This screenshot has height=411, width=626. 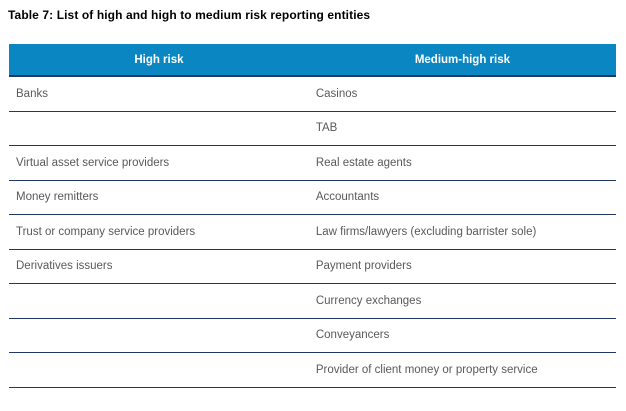 What do you see at coordinates (462, 163) in the screenshot?
I see `cell-medium-high-risk: Real estate agents` at bounding box center [462, 163].